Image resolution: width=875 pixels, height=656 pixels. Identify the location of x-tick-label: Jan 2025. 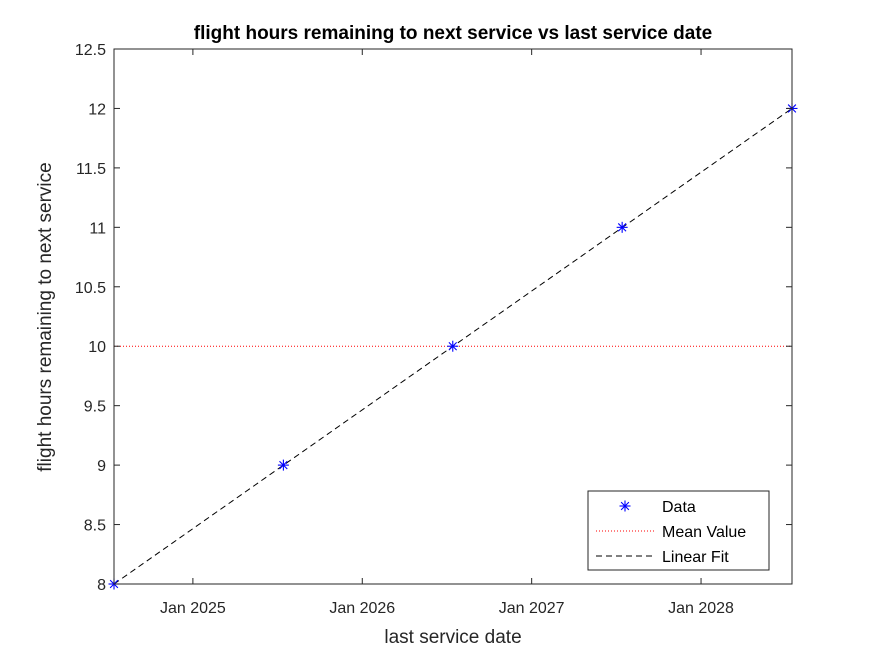
(193, 608).